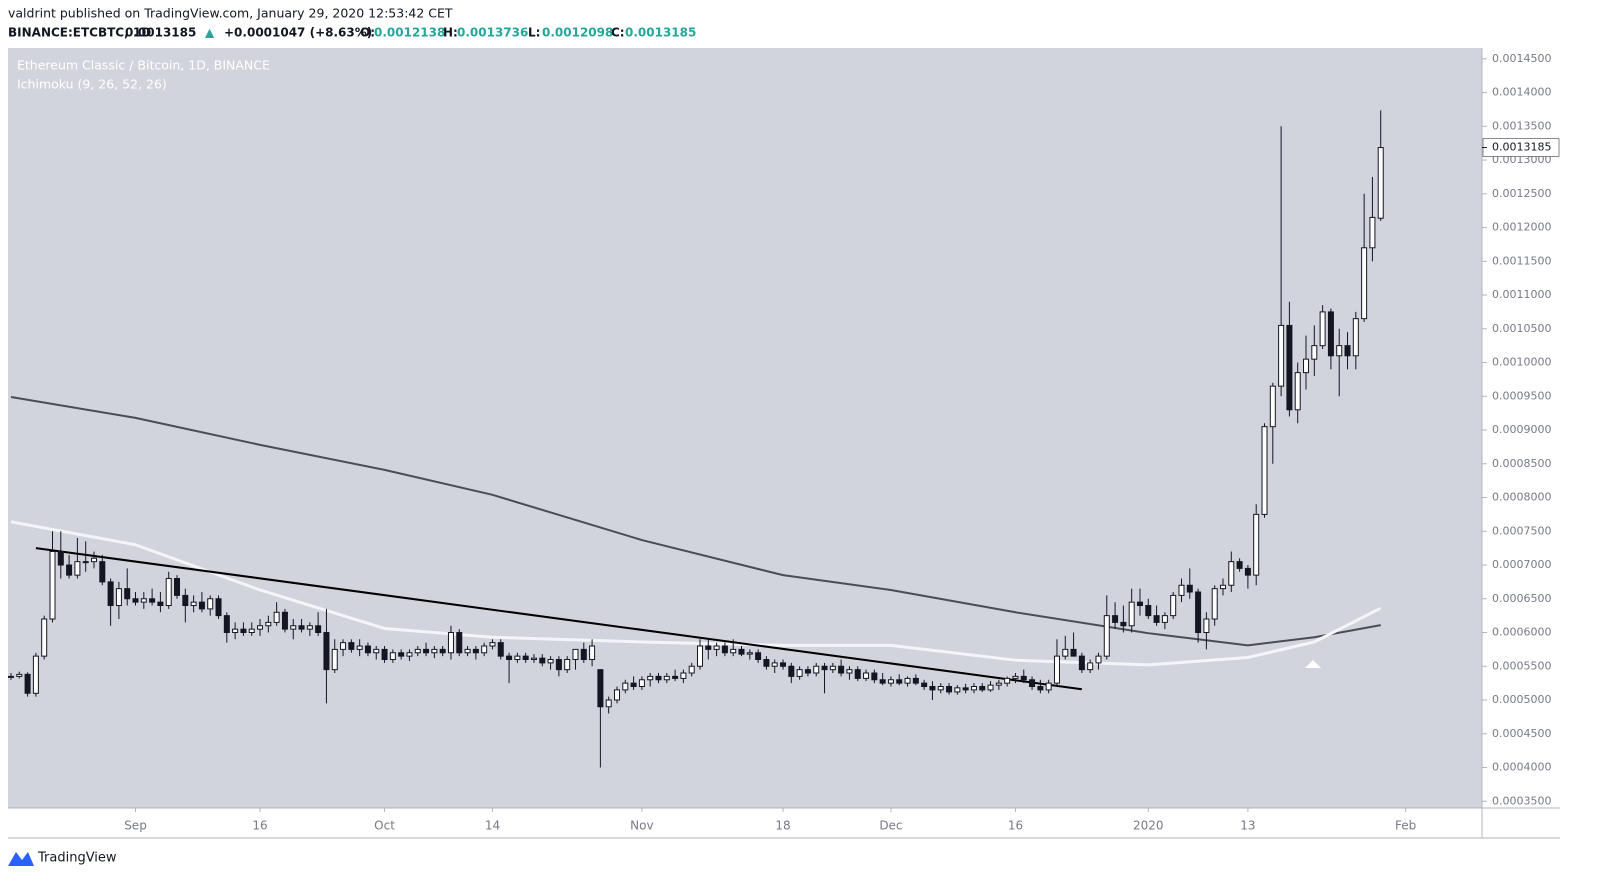  What do you see at coordinates (1522, 665) in the screenshot?
I see `y-tick-label: 0.0005500` at bounding box center [1522, 665].